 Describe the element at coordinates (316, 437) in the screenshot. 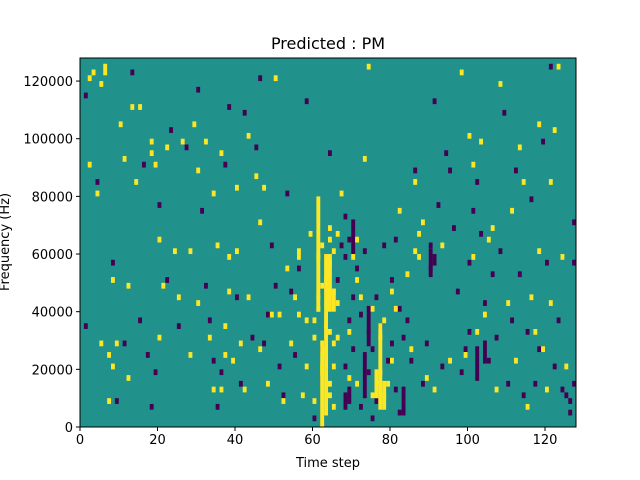

I see `x-axis: 0 20 40 60 80 100 120` at that location.